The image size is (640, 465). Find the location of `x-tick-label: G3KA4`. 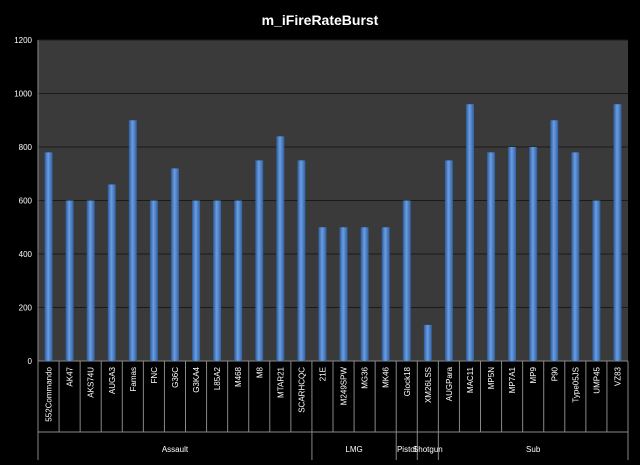

x-tick-label: G3KA4 is located at coordinates (196, 379).